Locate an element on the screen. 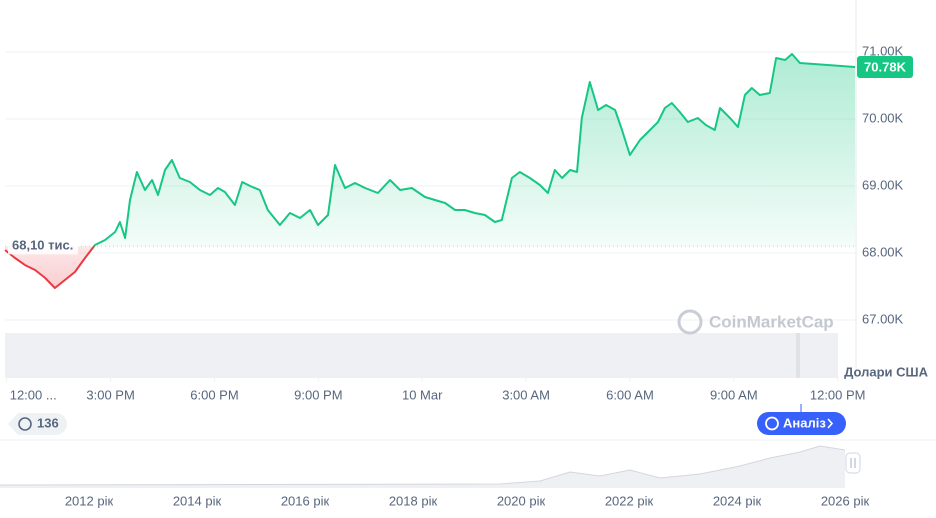 This screenshot has width=936, height=518. current-price-tag is located at coordinates (885, 67).